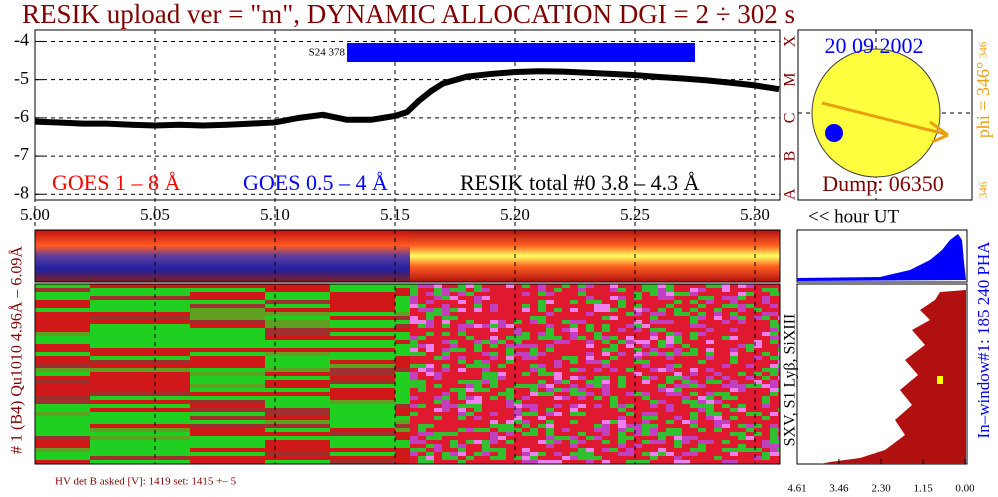  Describe the element at coordinates (790, 156) in the screenshot. I see `flare-class: B` at that location.